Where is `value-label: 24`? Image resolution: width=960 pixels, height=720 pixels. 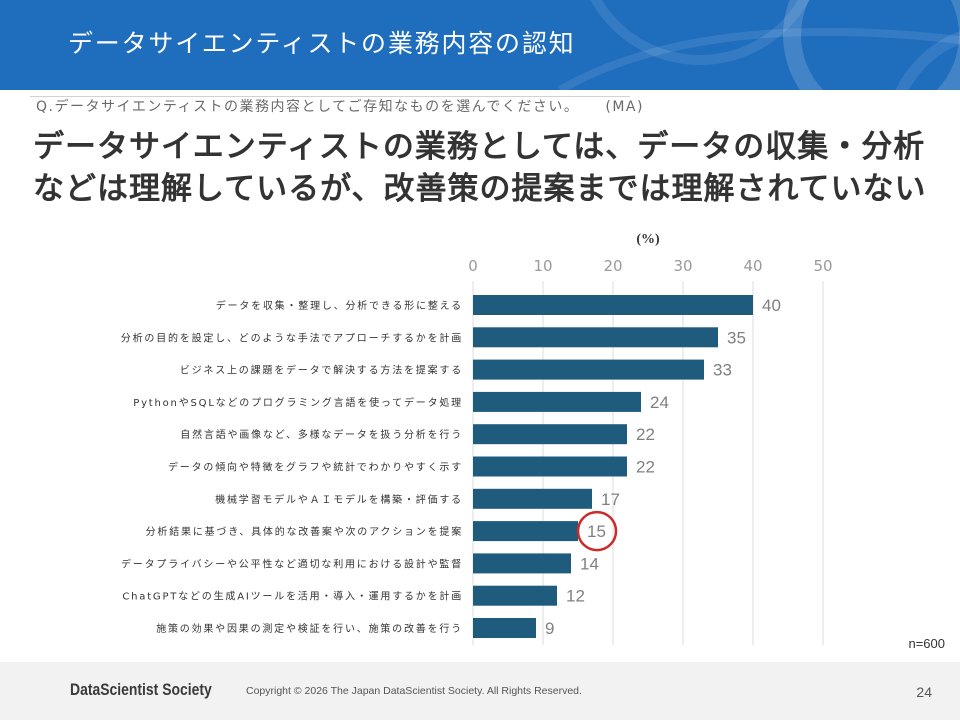
value-label: 24 is located at coordinates (659, 402).